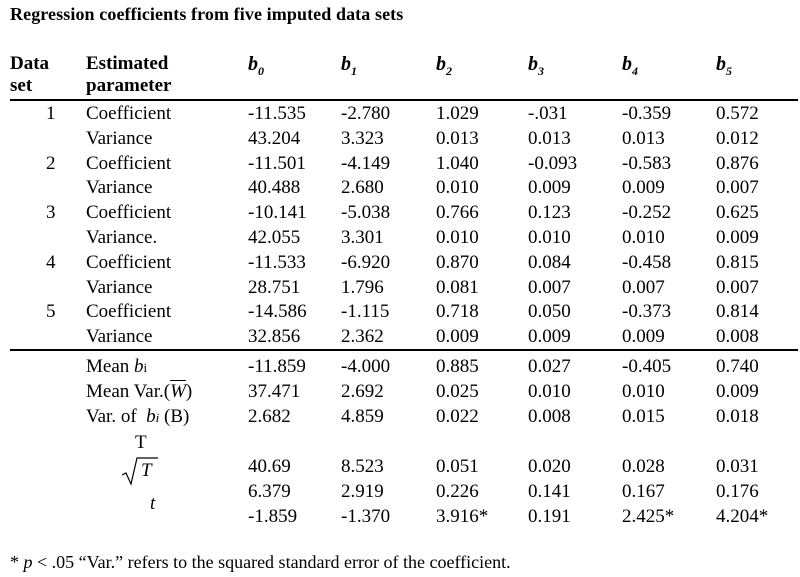 This screenshot has width=800, height=577. What do you see at coordinates (116, 416) in the screenshot?
I see `summary-label-text: Var. of` at bounding box center [116, 416].